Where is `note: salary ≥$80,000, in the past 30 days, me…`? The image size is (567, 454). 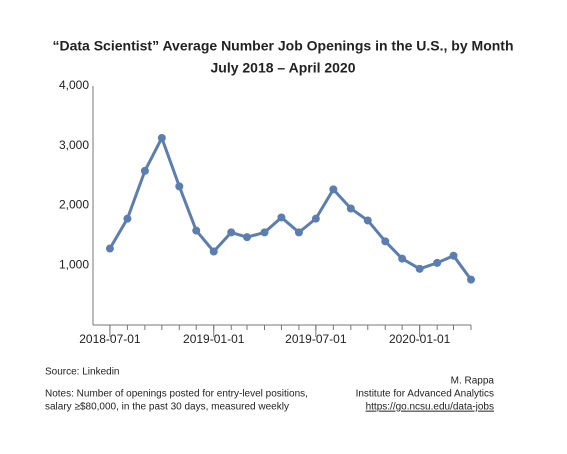
note: salary ≥$80,000, in the past 30 days, me… is located at coordinates (167, 407).